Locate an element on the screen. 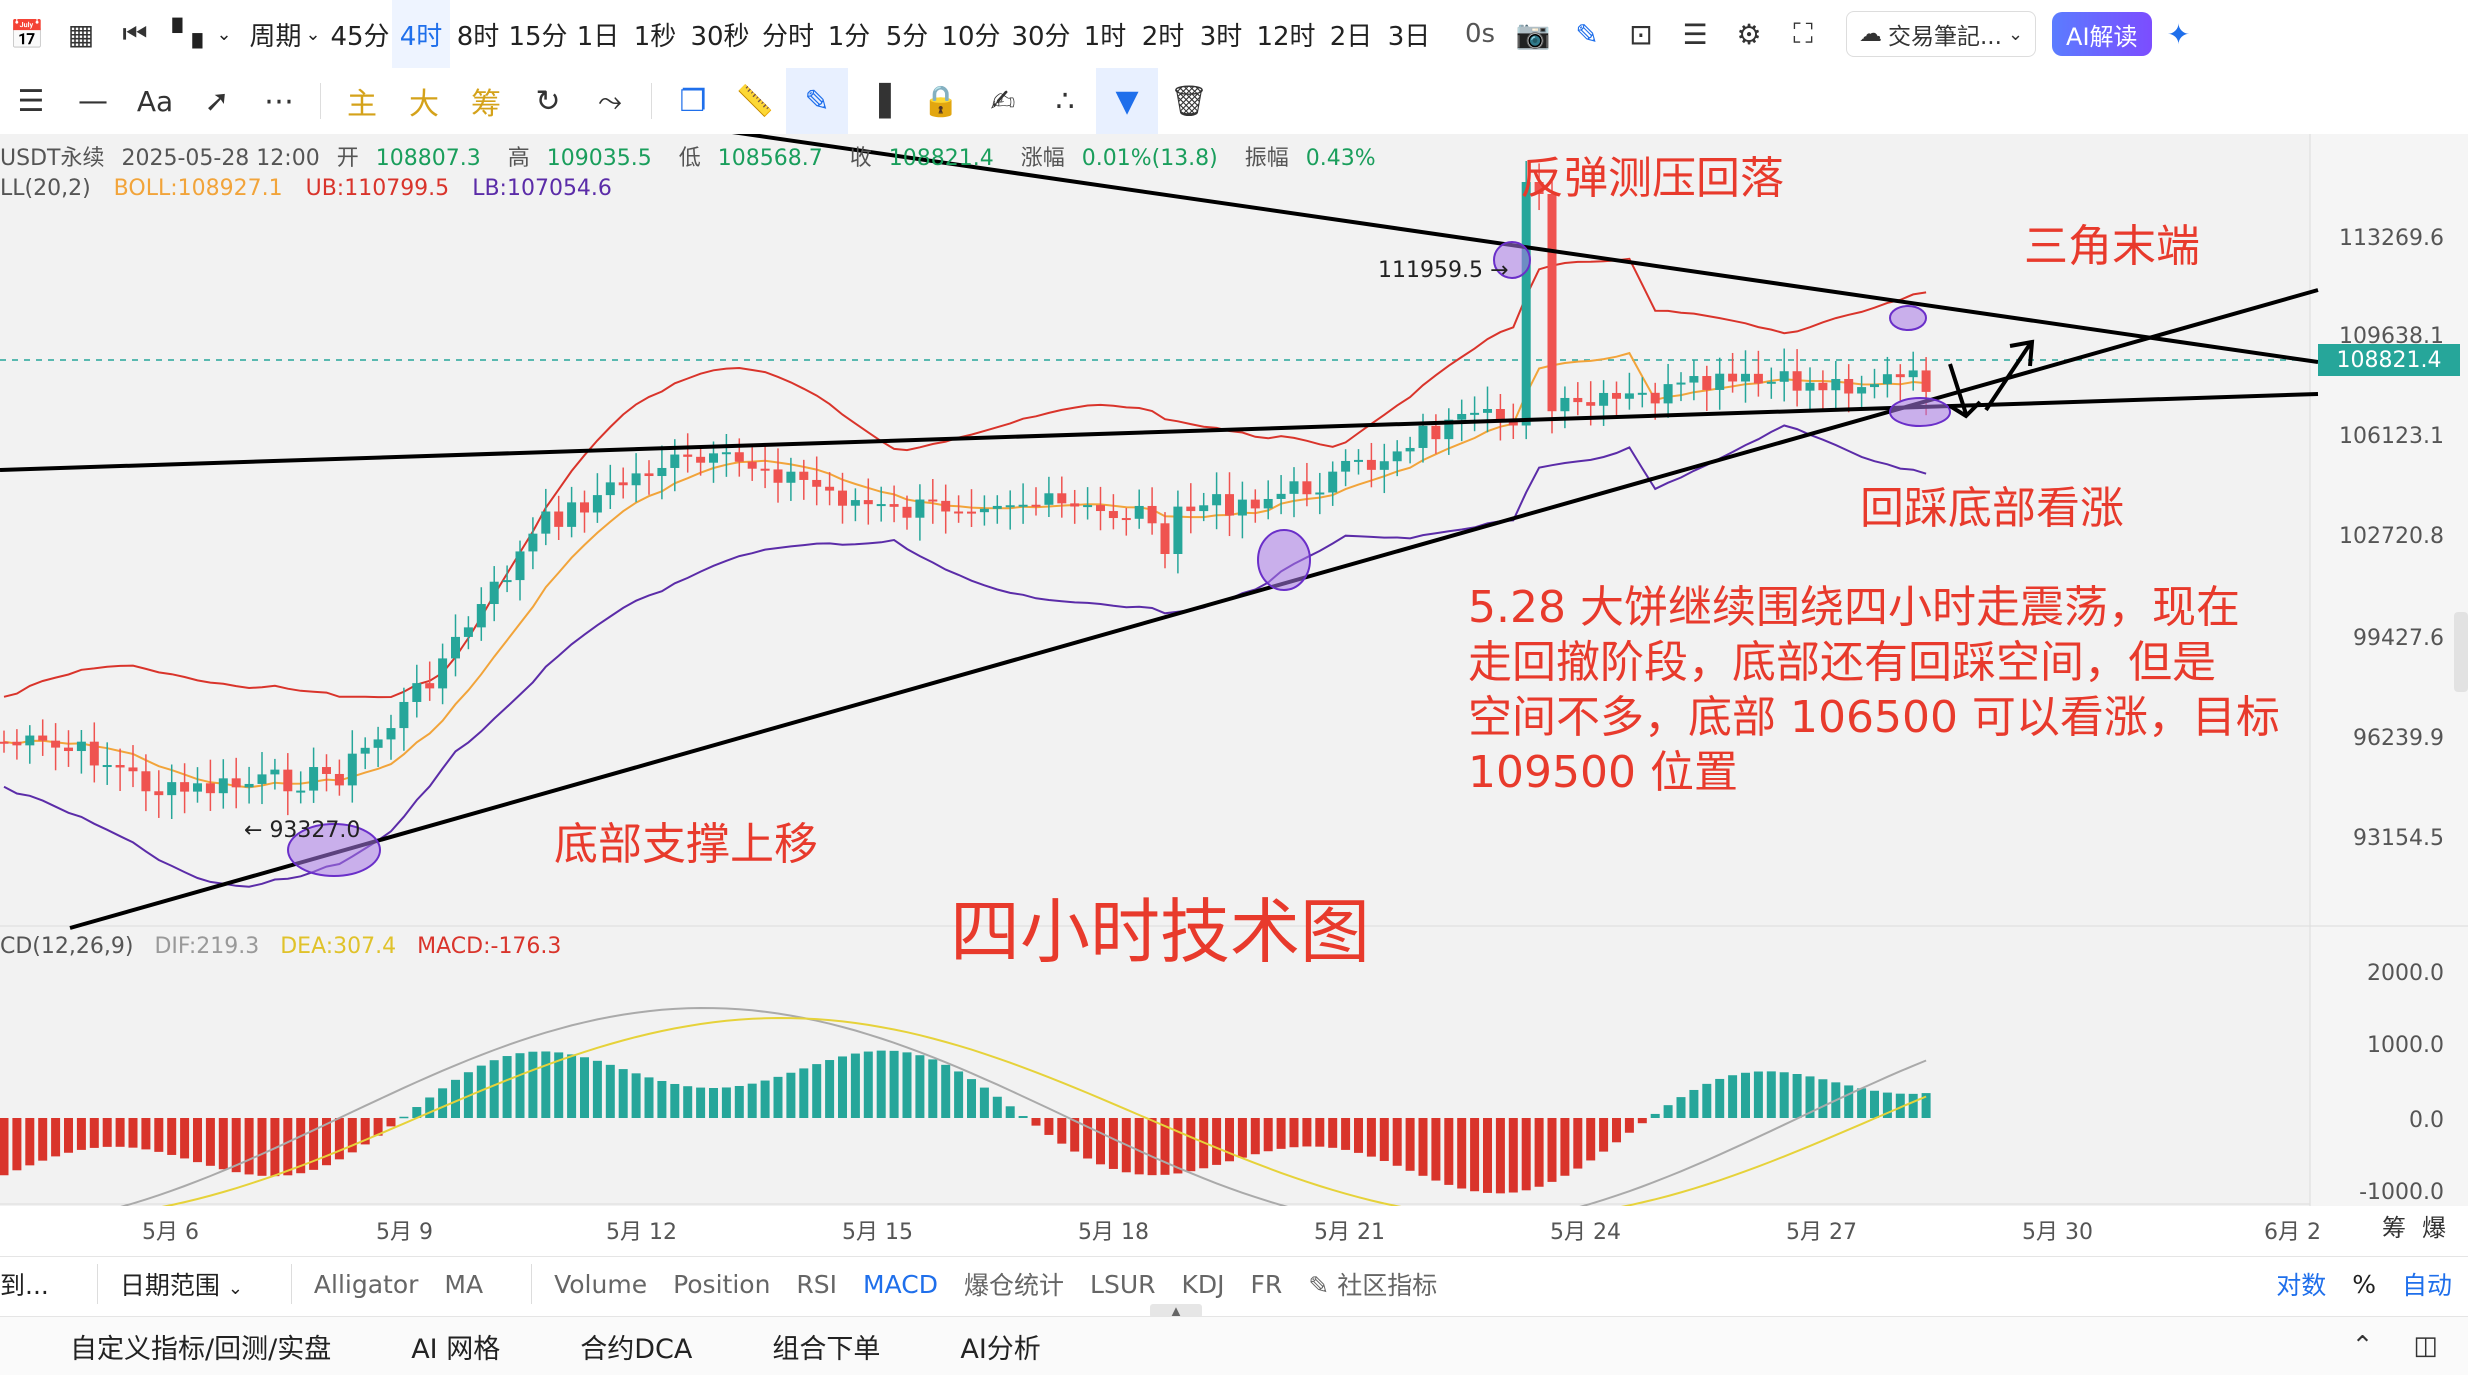  indicator-volume: Volume is located at coordinates (601, 1284).